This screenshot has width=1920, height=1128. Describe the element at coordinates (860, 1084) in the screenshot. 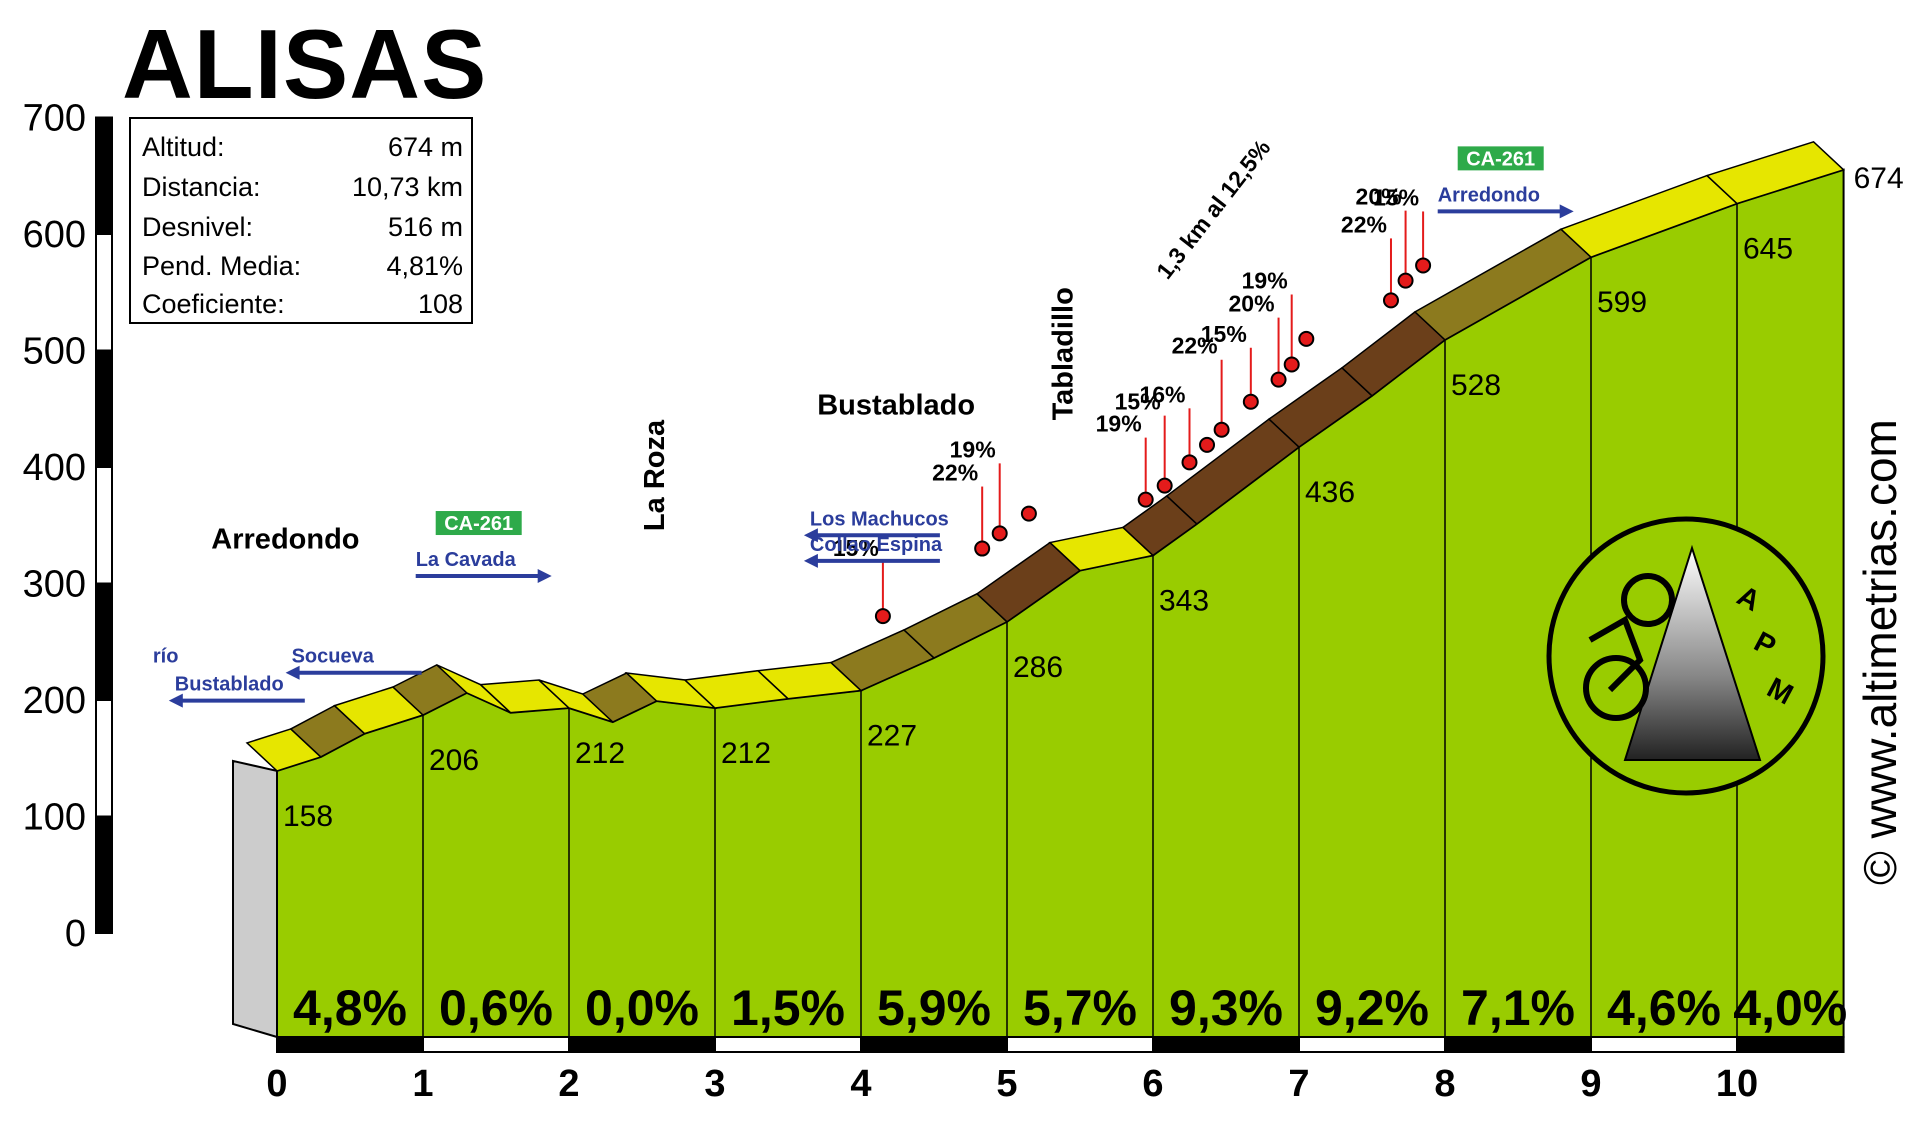

I see `x-tick-label: 4` at that location.